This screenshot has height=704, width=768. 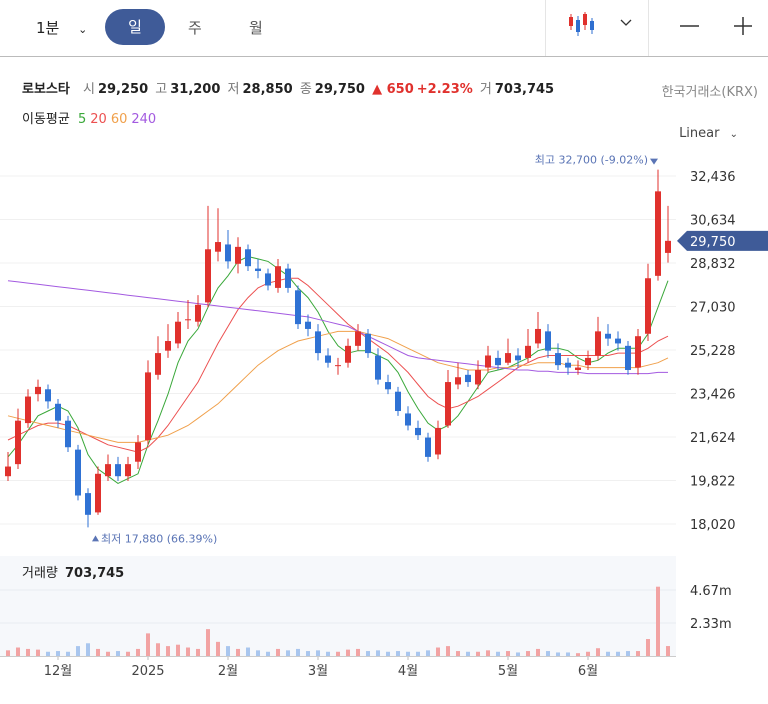 I want to click on y-tick-label: 18,020, so click(x=713, y=525).